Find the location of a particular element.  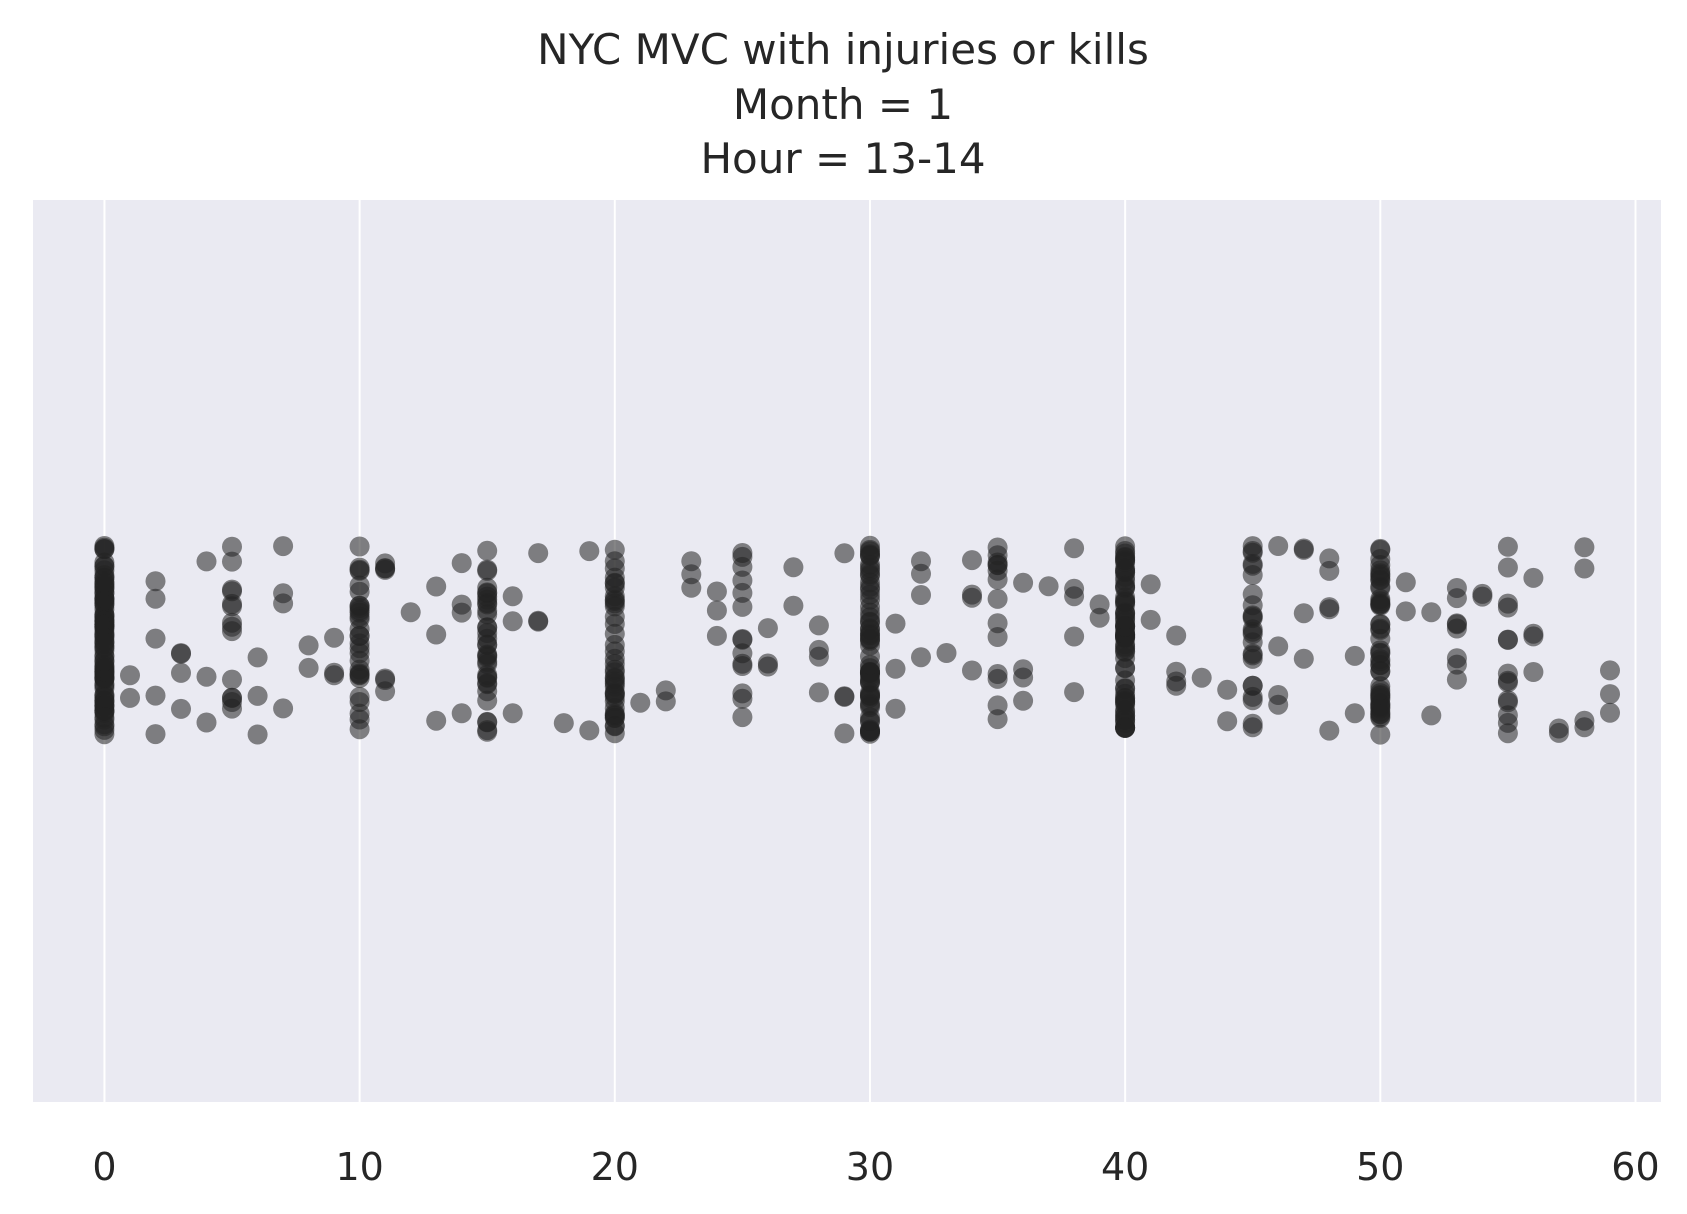

x-axis-ticks: 0 10 20 30 40 50 60 is located at coordinates (875, 1167).